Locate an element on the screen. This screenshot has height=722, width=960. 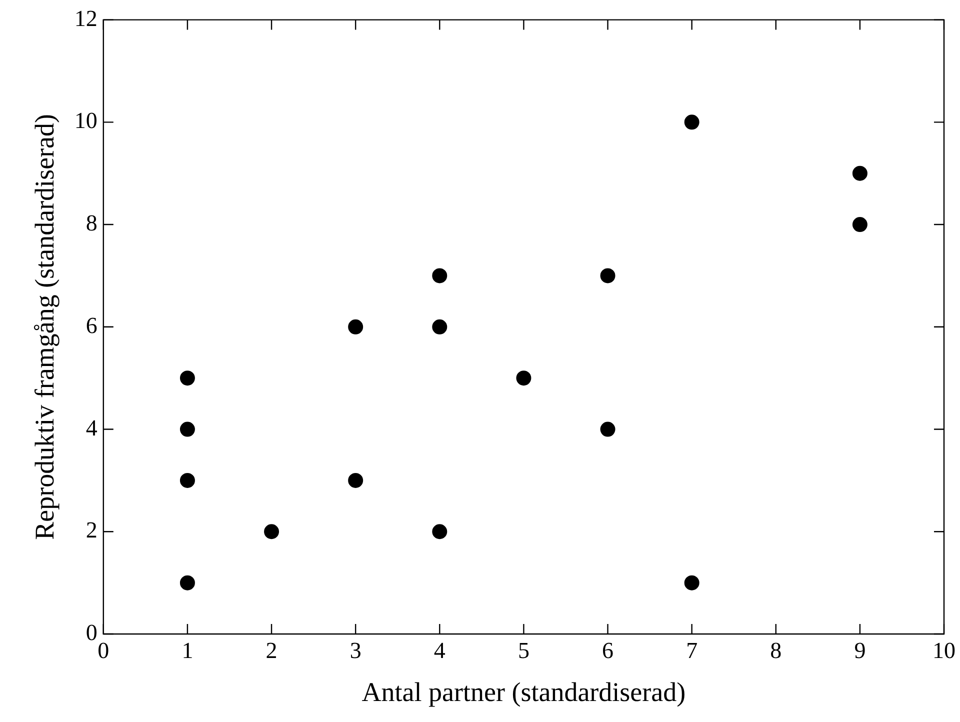
y-tick-label: 12 is located at coordinates (86, 18).